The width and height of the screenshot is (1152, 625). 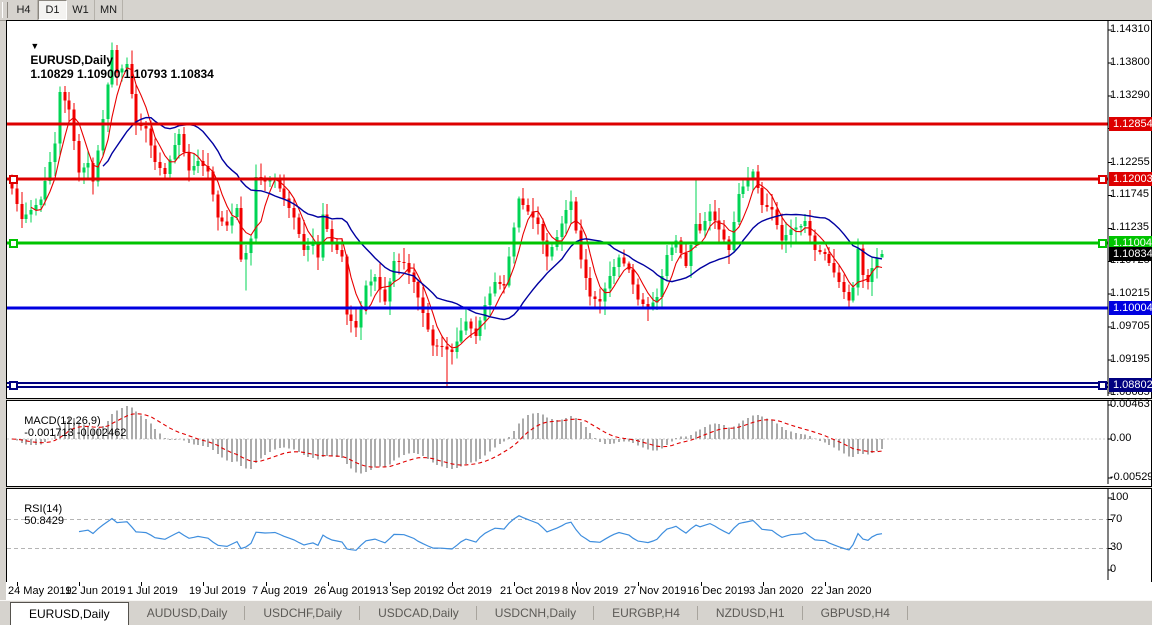 I want to click on macd-canvas, so click(x=579, y=442).